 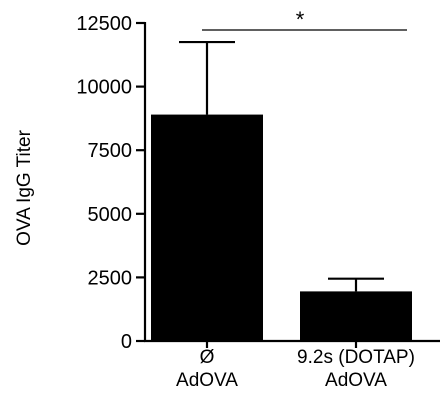 I want to click on category-label-line1: 9.2s (DOTAP), so click(x=356, y=357).